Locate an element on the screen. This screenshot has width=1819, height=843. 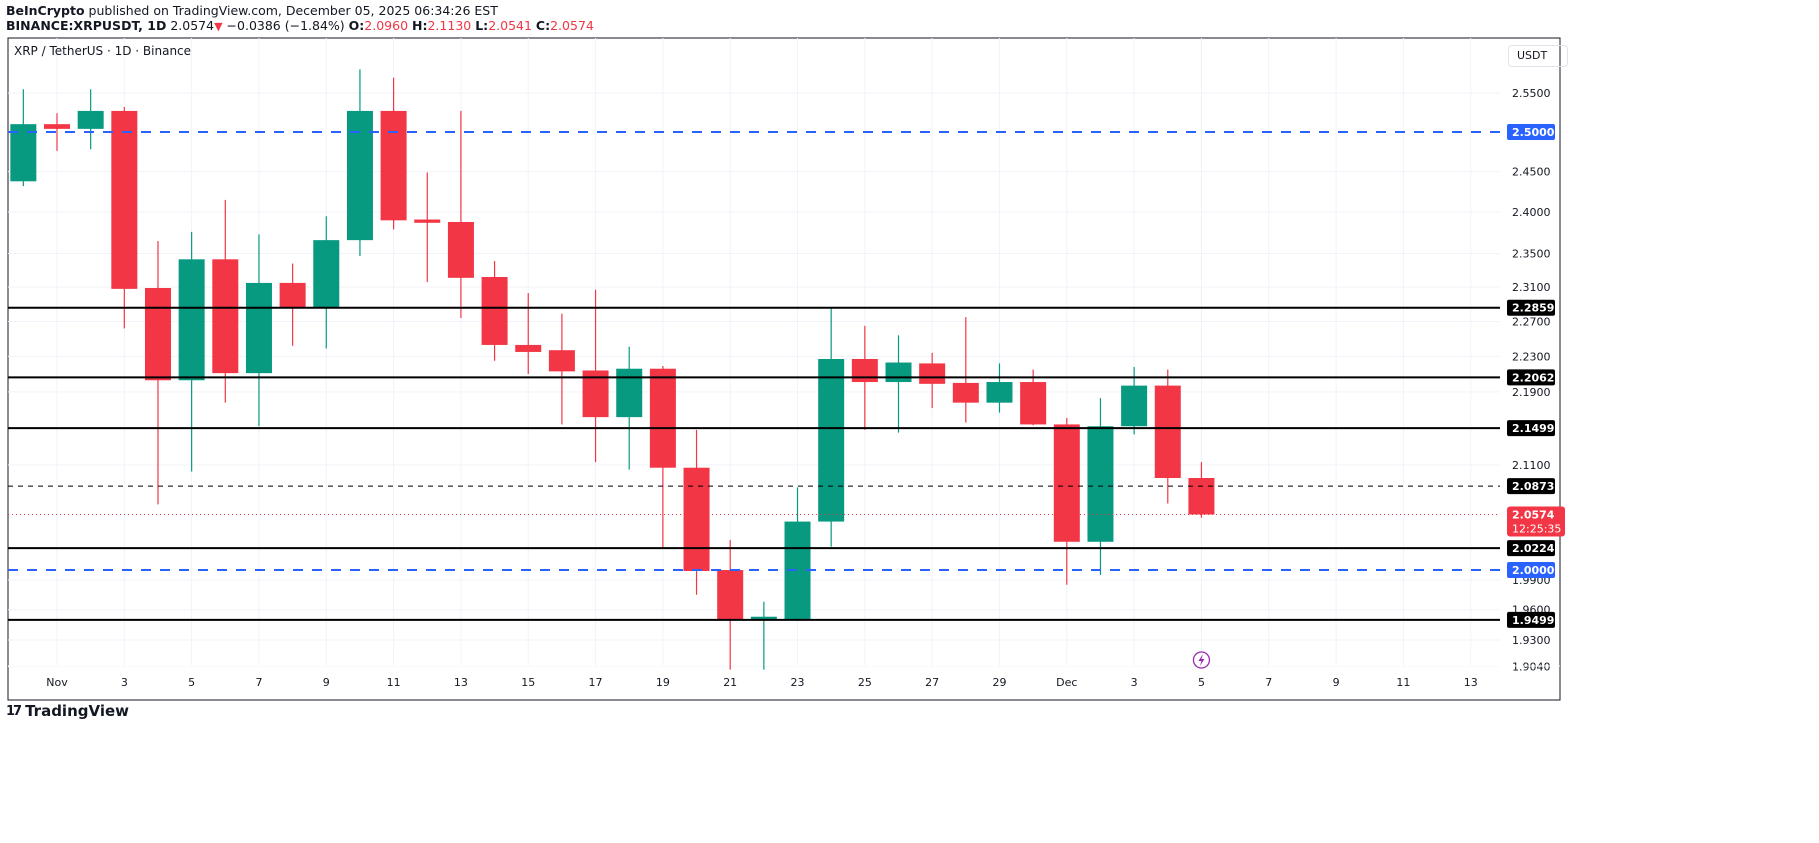
level-price-label: 2.0224 is located at coordinates (1533, 548).